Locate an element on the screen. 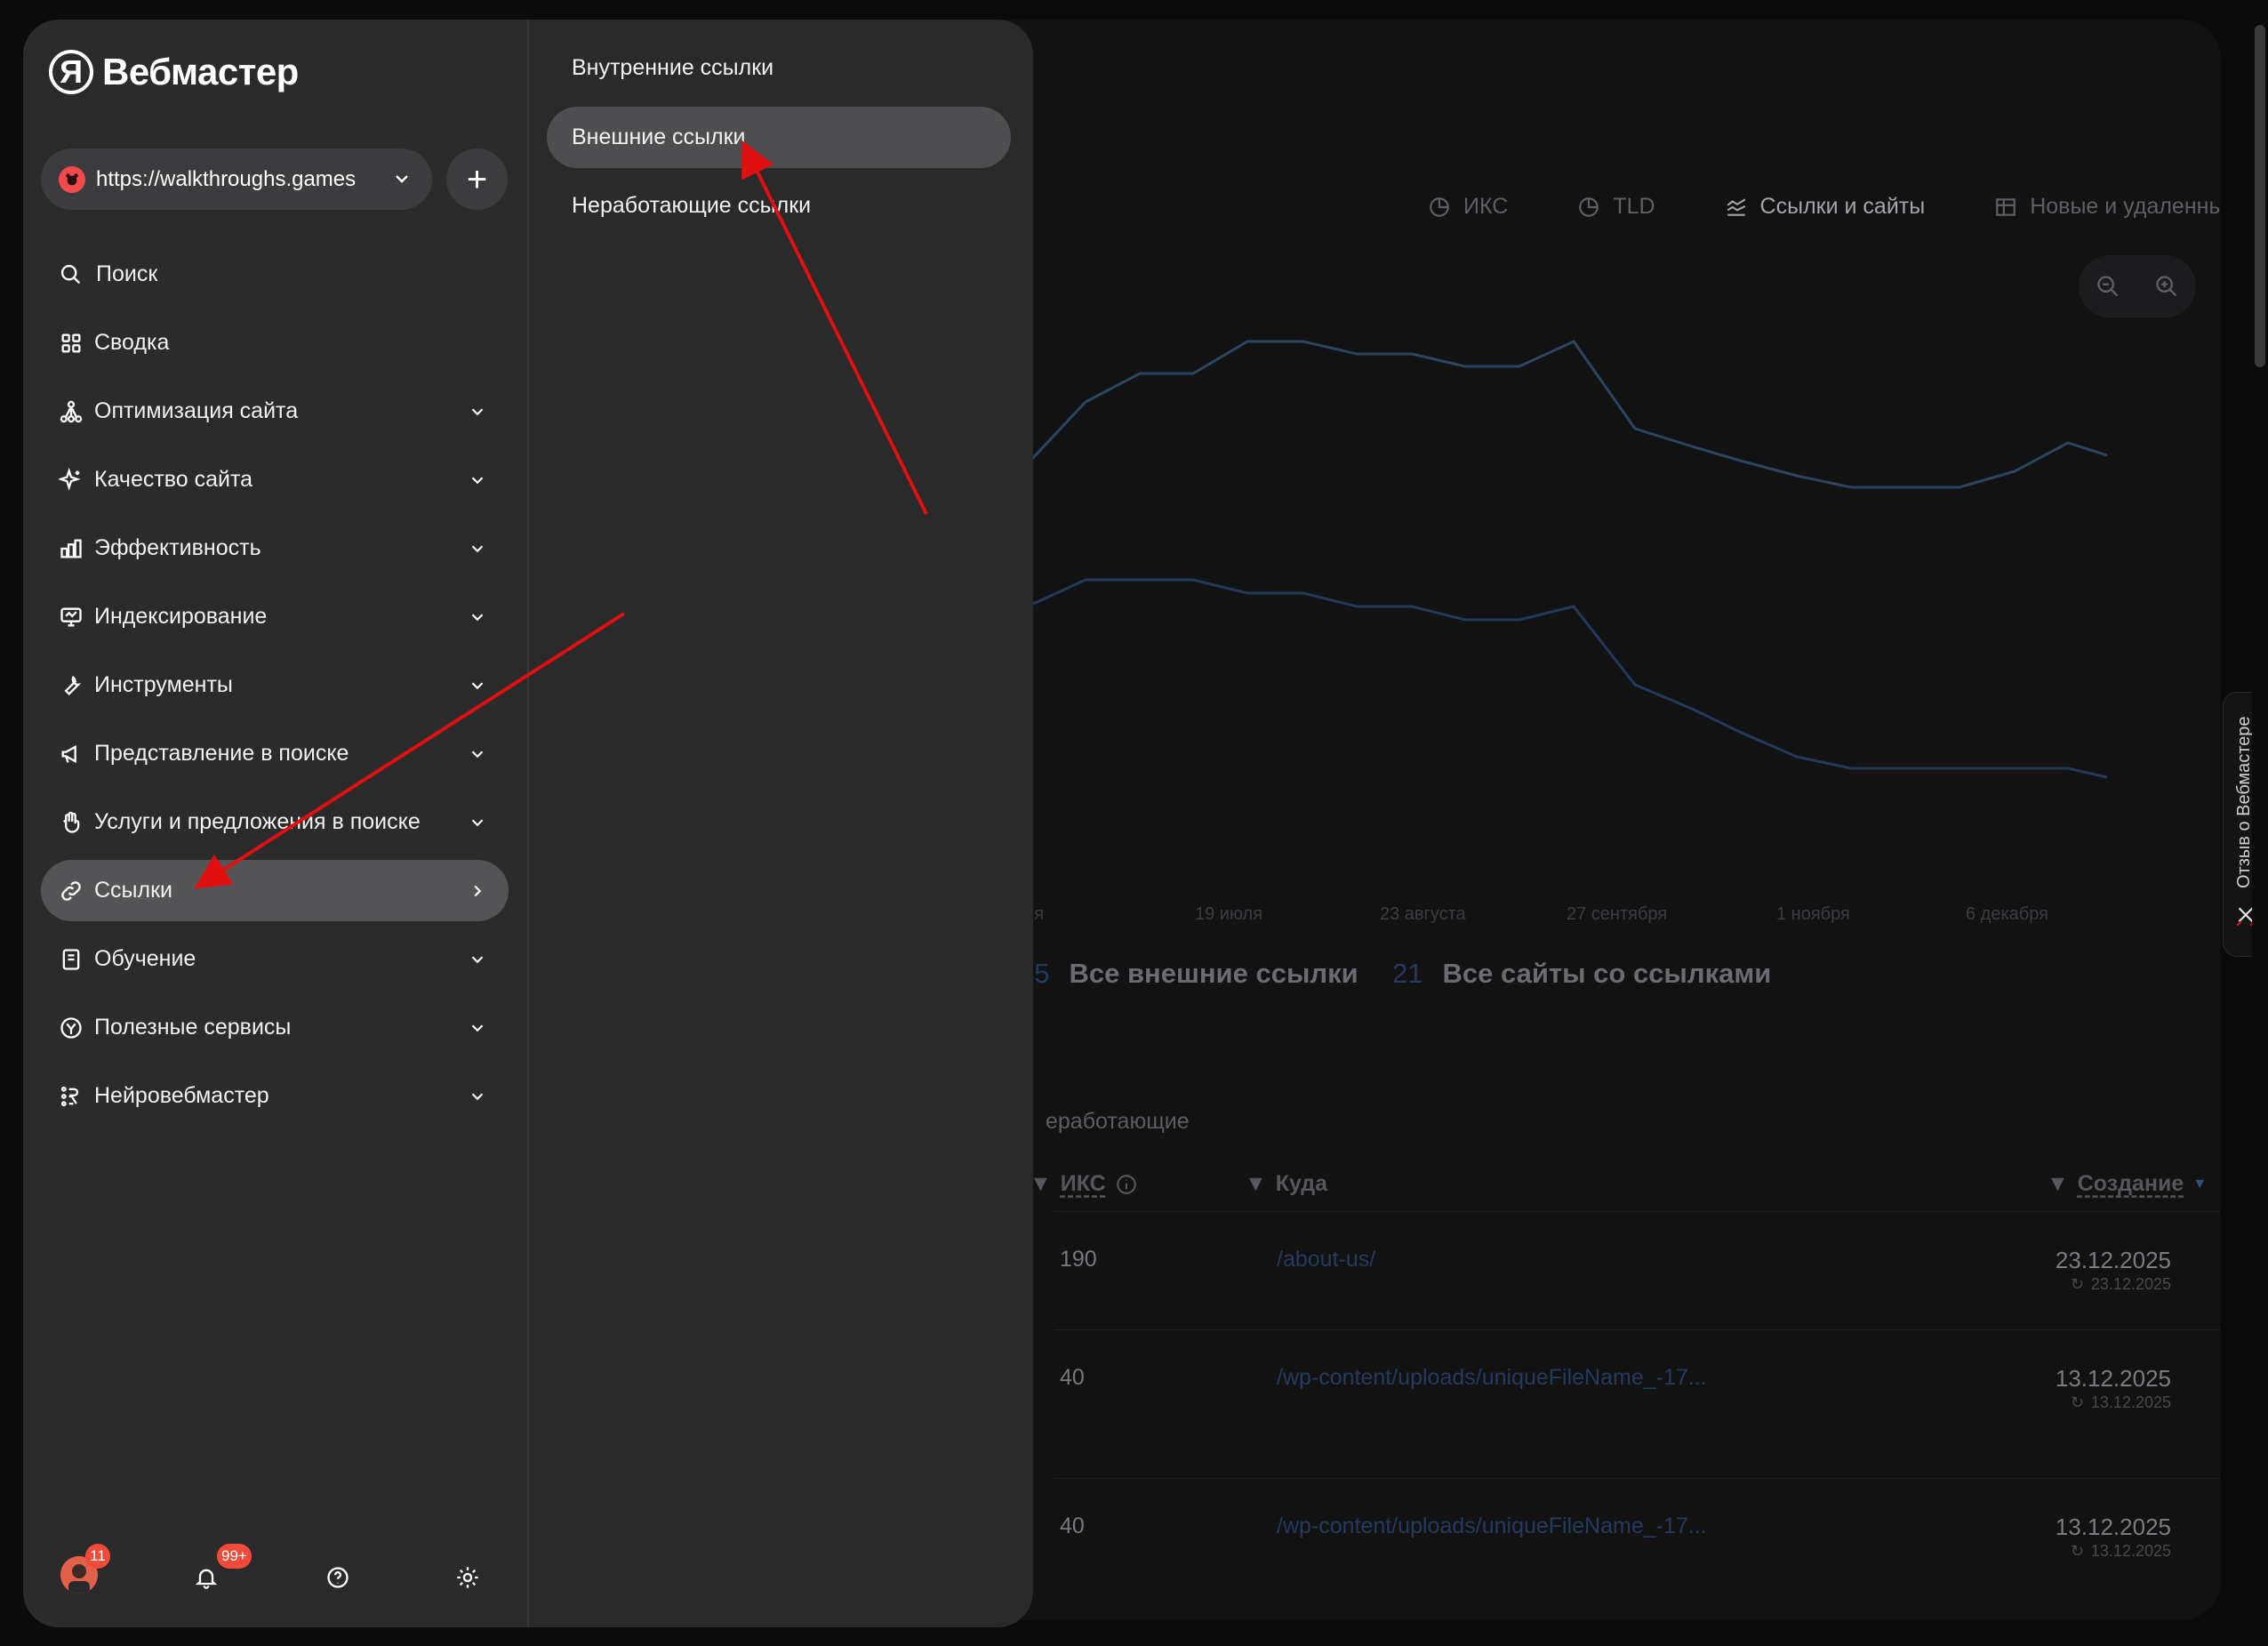 The height and width of the screenshot is (1646, 2268). site-selector: https://walkthroughs.games is located at coordinates (236, 179).